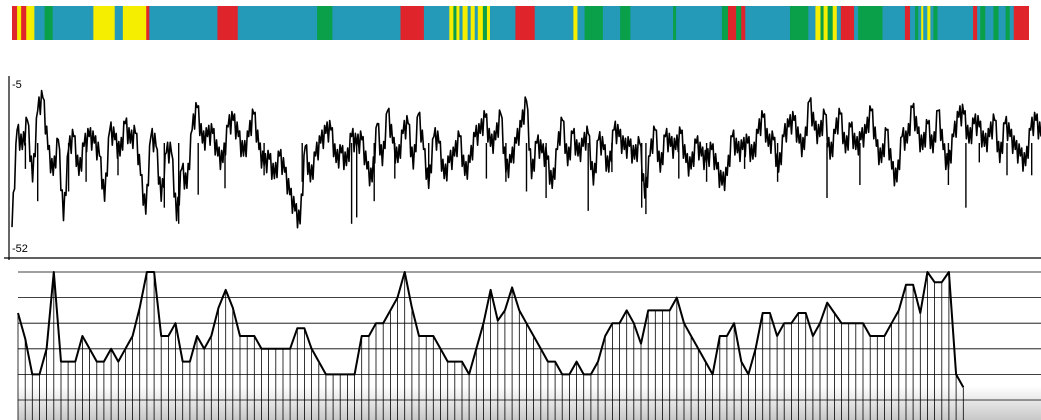 The height and width of the screenshot is (420, 1041). What do you see at coordinates (20, 249) in the screenshot?
I see `y-tick-label-bottom: -52` at bounding box center [20, 249].